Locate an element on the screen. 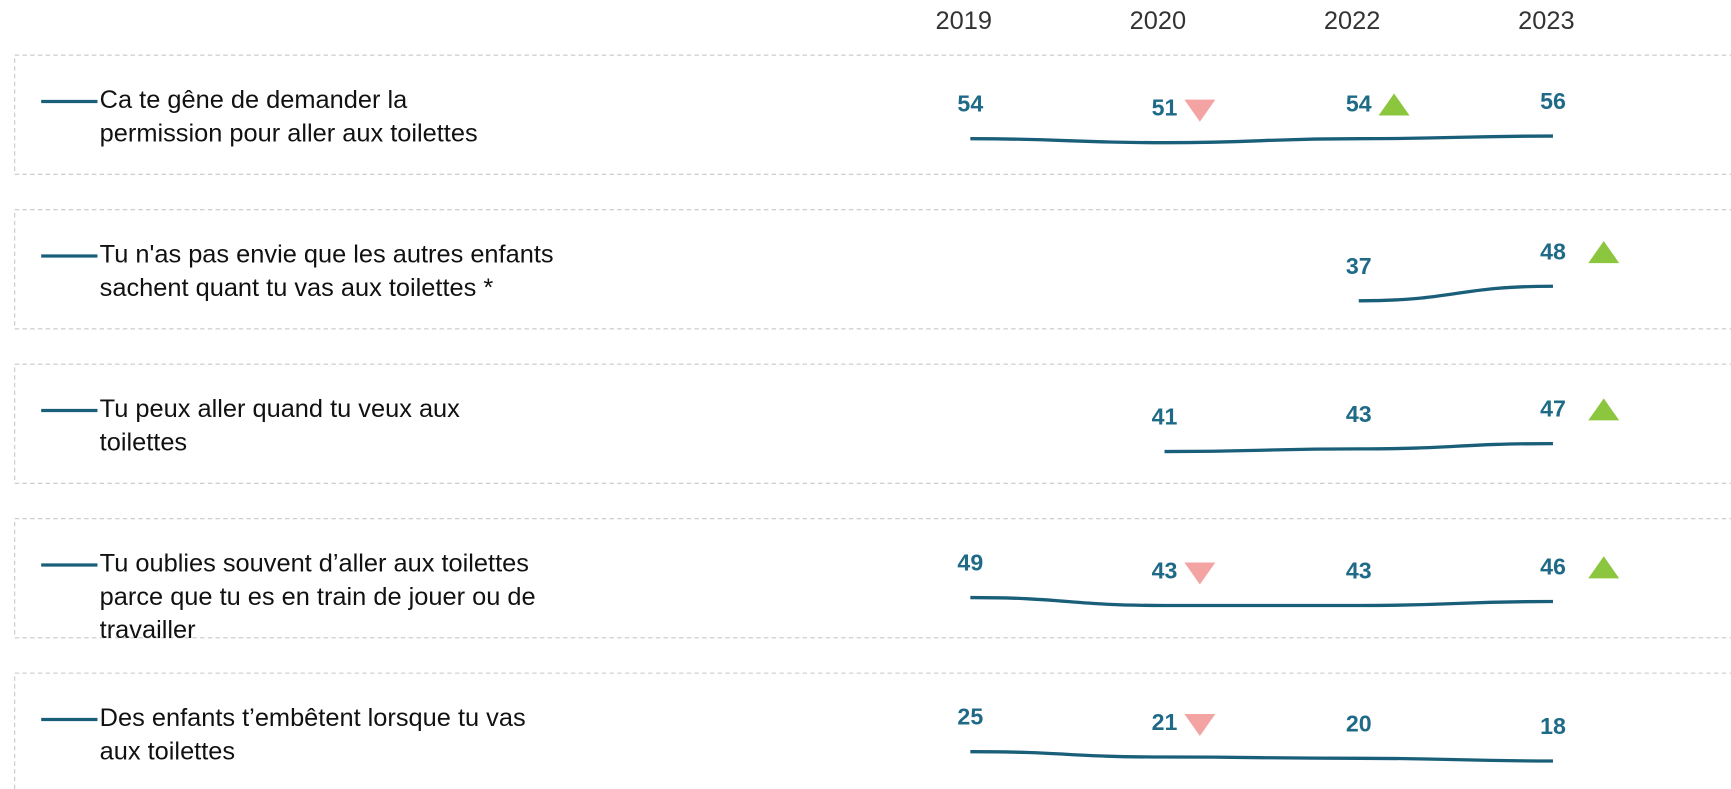 The image size is (1731, 789). value-label: 41 is located at coordinates (1165, 417).